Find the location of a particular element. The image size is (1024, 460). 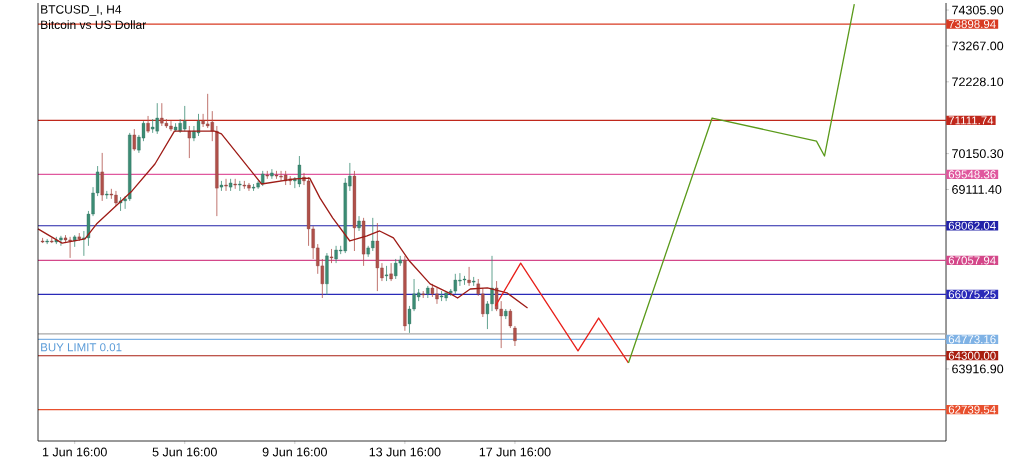

ref-line-label: 66075.25 is located at coordinates (972, 294).